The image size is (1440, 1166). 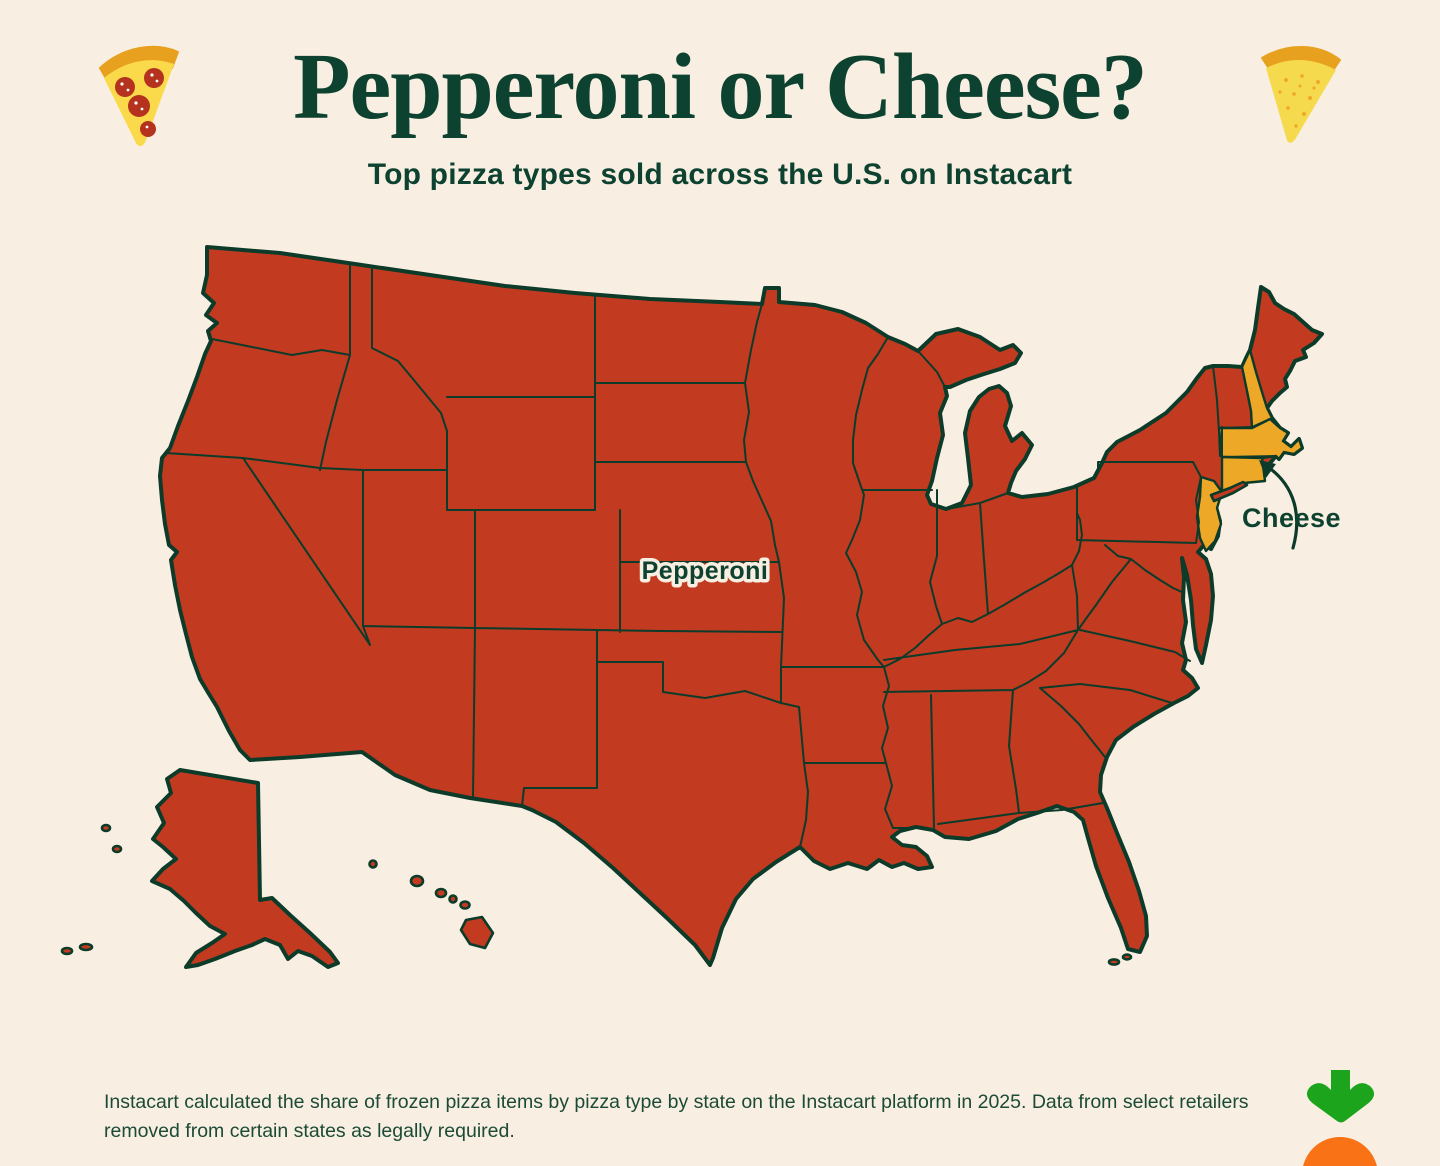 I want to click on page-title: Pepperoni or Cheese?, so click(x=720, y=87).